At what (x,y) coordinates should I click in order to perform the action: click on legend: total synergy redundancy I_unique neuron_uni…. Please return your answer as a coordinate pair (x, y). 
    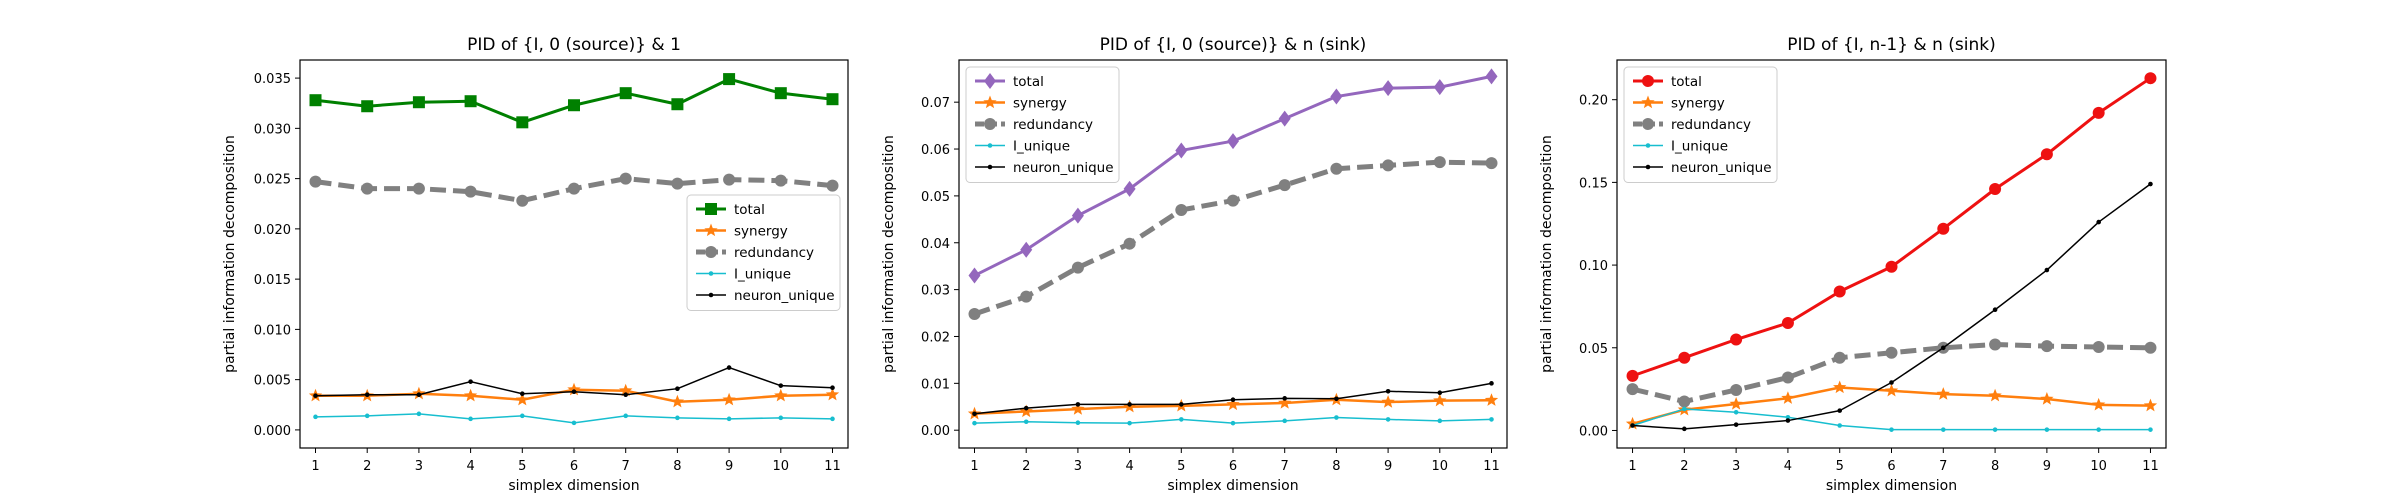
    Looking at the image, I should click on (763, 252).